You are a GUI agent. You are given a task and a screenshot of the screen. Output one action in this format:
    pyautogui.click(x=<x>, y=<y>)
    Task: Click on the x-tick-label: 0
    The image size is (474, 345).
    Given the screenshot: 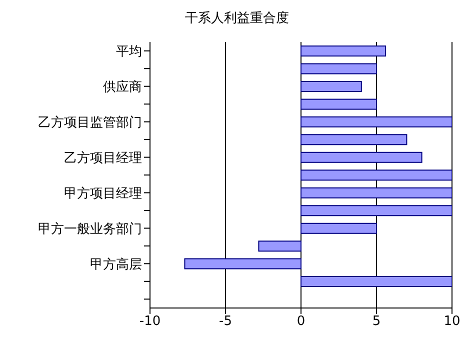 What is the action you would take?
    pyautogui.click(x=301, y=322)
    